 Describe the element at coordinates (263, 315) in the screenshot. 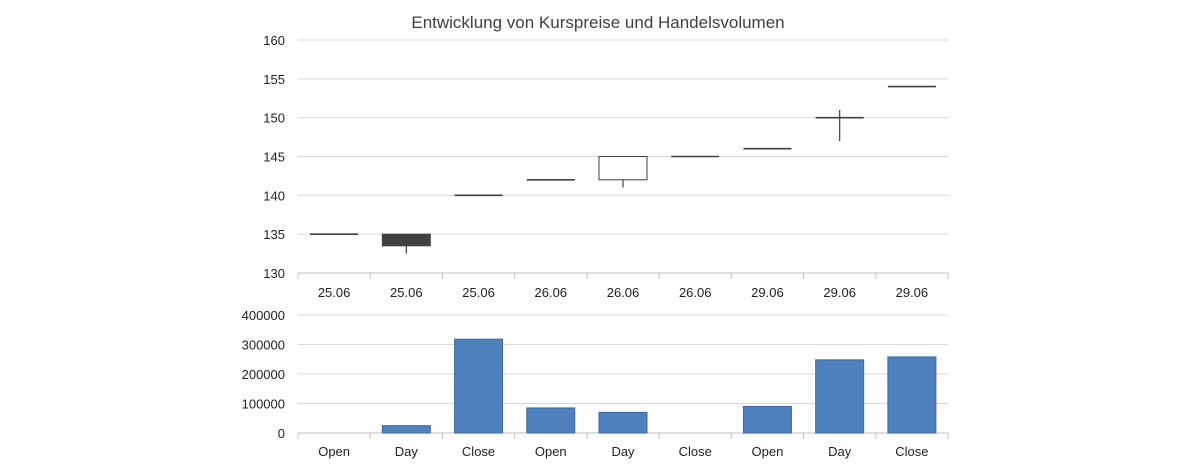

I see `volume-y-tick-label: 400000` at that location.